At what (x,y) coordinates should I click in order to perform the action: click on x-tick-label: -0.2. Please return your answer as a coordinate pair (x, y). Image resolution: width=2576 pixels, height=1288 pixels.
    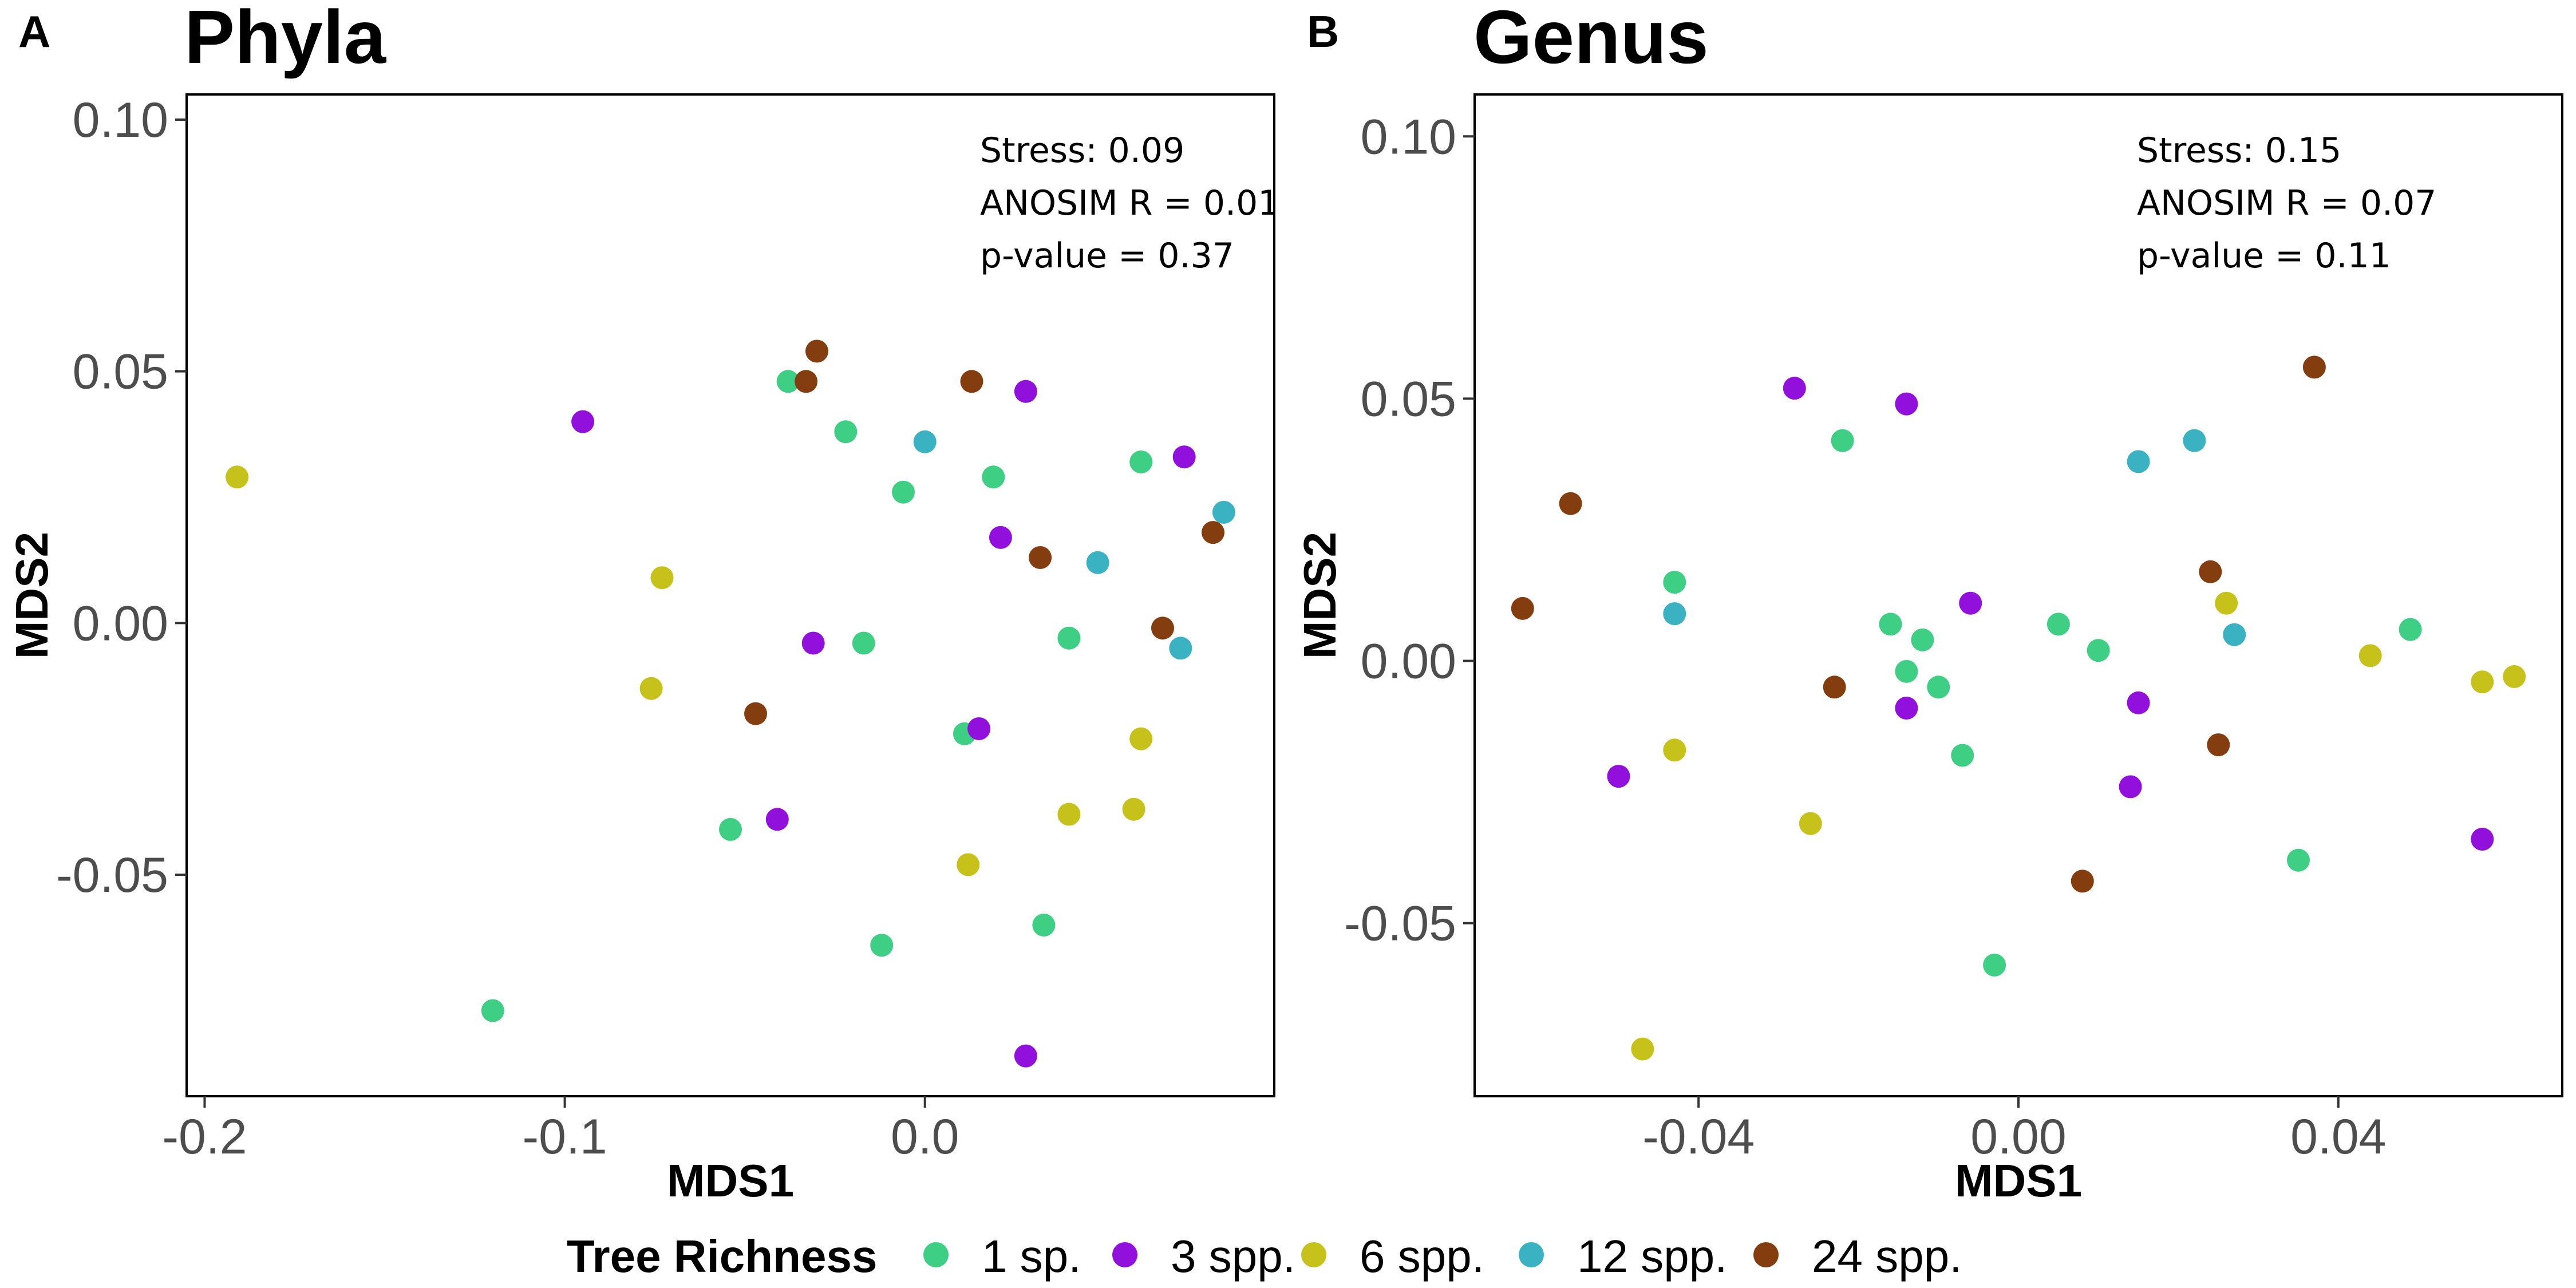
    Looking at the image, I should click on (204, 1136).